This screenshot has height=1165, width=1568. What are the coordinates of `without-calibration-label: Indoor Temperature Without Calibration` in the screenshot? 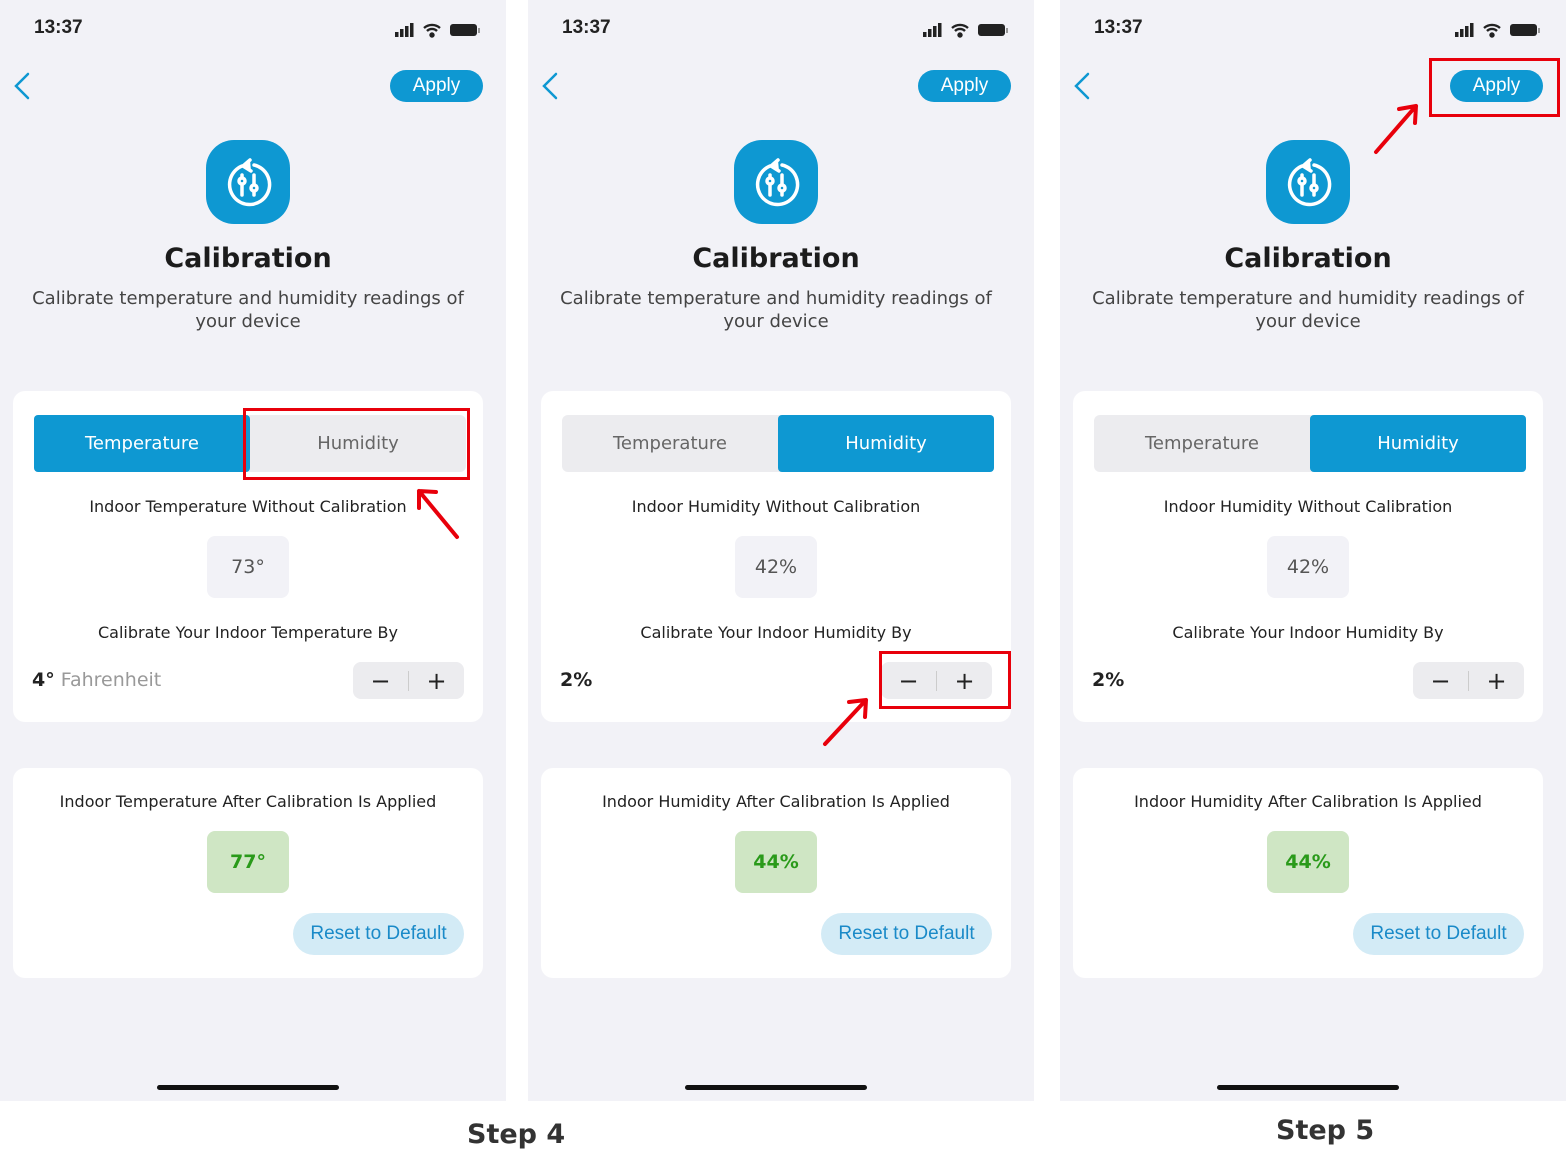 It's located at (248, 506).